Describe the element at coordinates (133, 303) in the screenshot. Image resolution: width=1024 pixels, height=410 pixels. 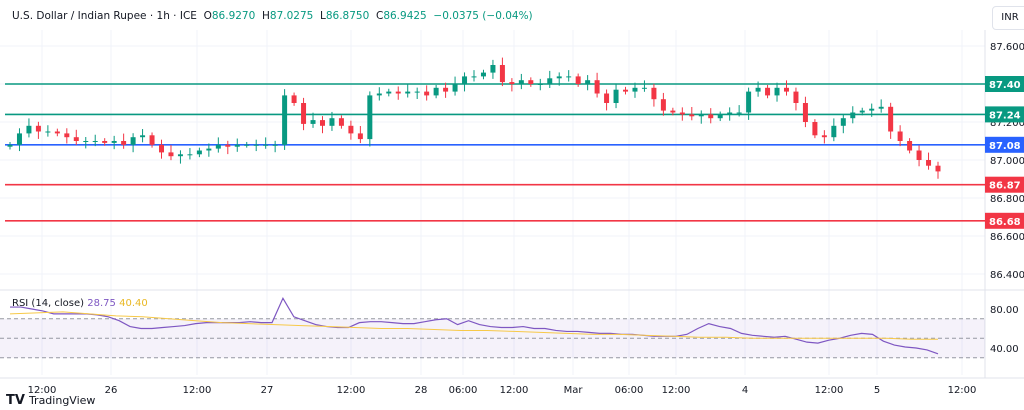
I see `rsi-ma-value: 40.40` at that location.